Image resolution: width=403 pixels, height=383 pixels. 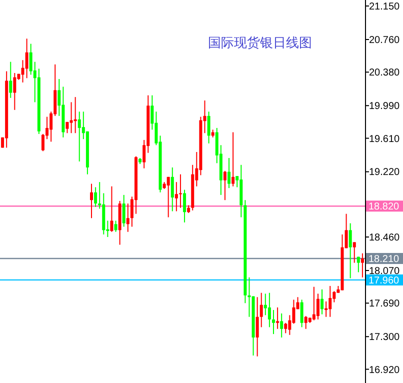 I want to click on y-tick-label: 19.990, so click(x=384, y=106).